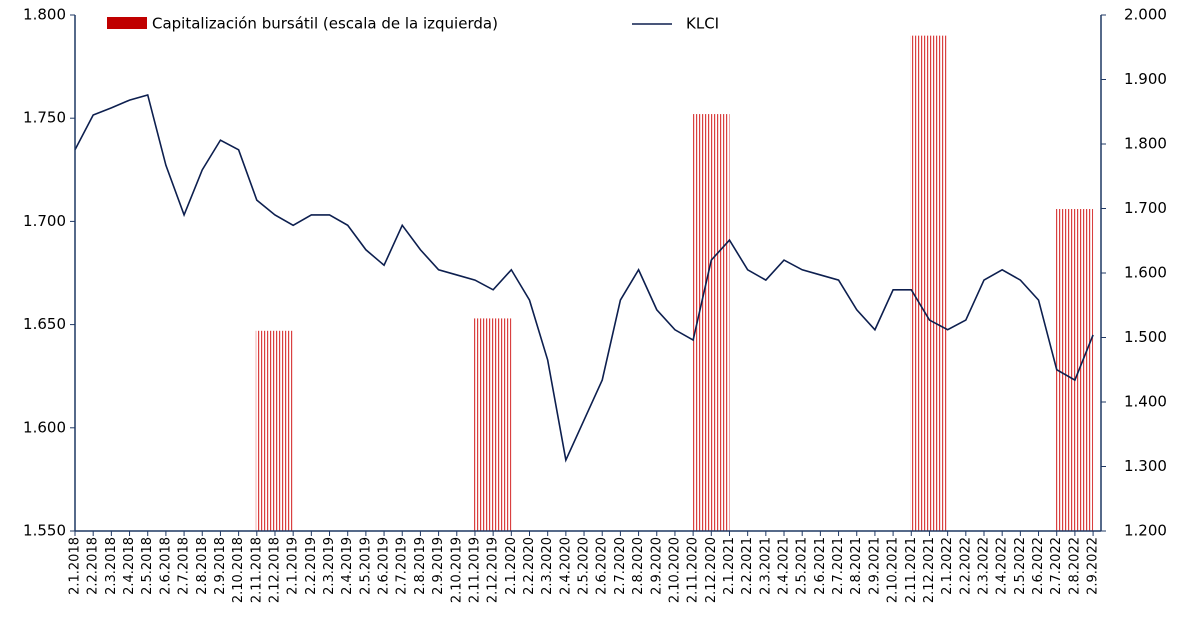 The image size is (1180, 619). Describe the element at coordinates (111, 566) in the screenshot. I see `x-tick-label: 2.3.2018` at that location.